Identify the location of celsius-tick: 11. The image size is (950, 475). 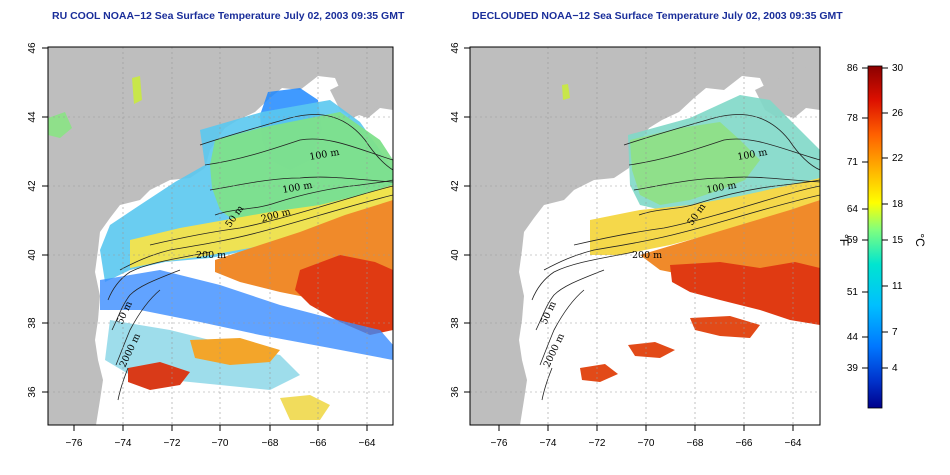
(897, 286).